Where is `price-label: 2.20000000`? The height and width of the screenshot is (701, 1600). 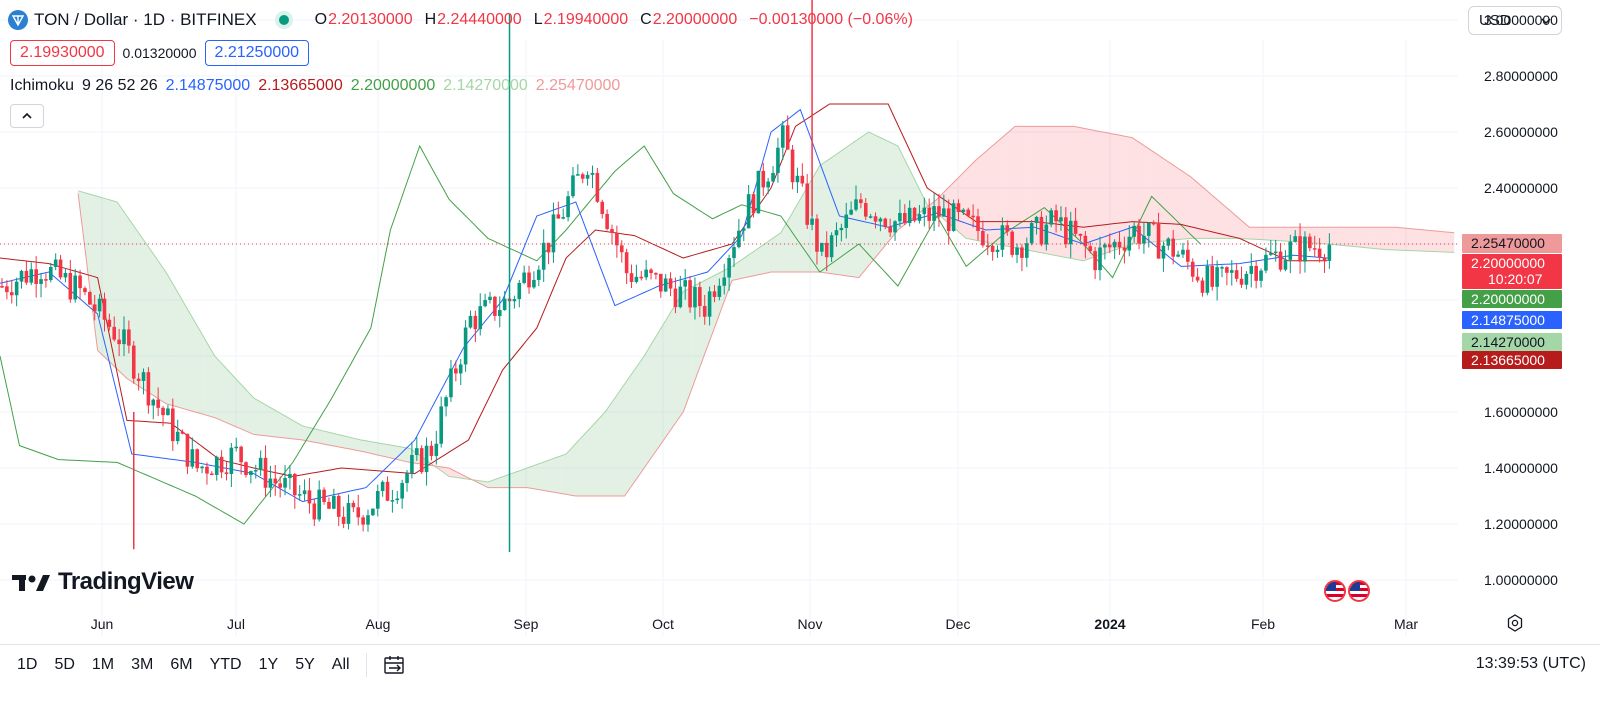 price-label: 2.20000000 is located at coordinates (1508, 299).